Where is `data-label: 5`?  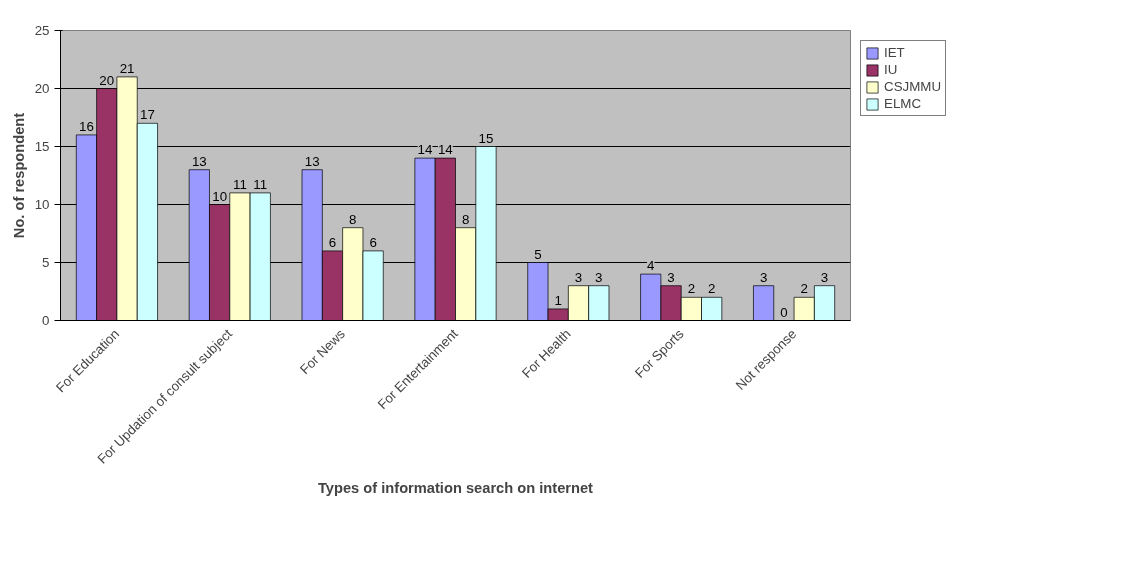 data-label: 5 is located at coordinates (538, 254).